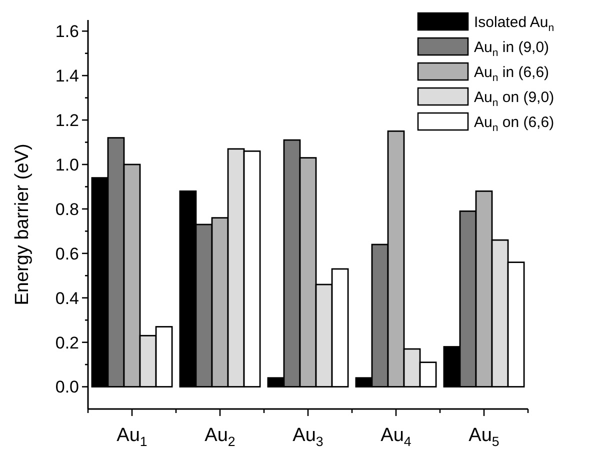 The image size is (593, 460). I want to click on legend-label: Au$_{n}$ on (9,0), so click(514, 99).